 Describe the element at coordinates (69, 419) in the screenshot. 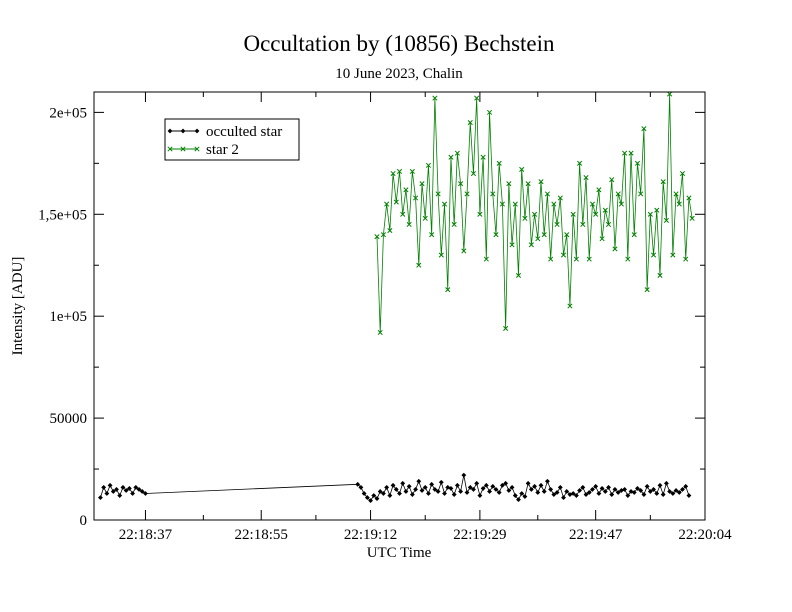

I see `y-tick-label: 50000` at that location.